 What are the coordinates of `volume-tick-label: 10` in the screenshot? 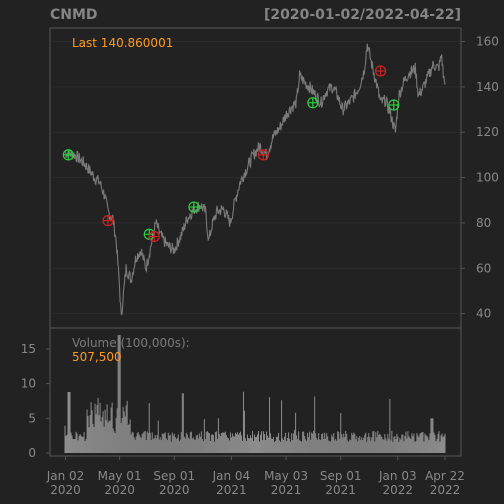 It's located at (28, 384).